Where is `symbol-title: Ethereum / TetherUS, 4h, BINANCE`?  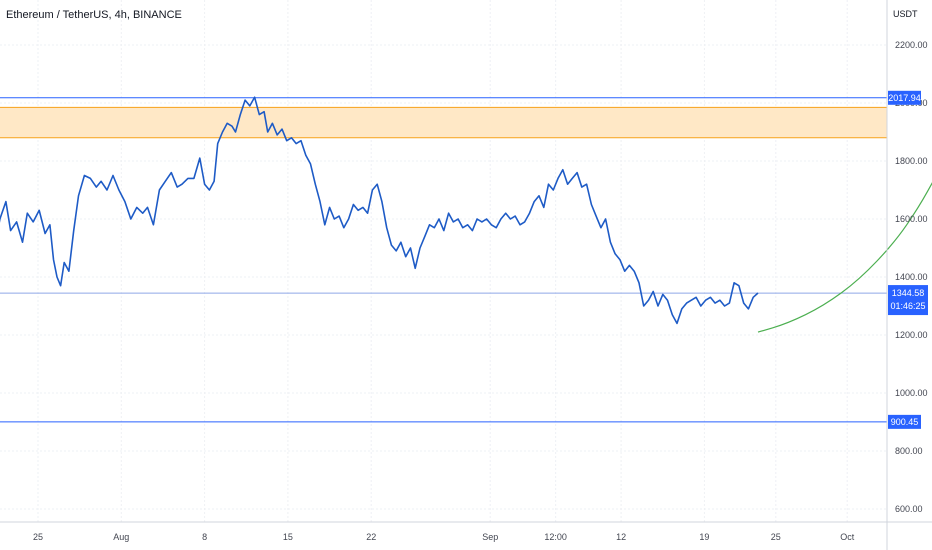
symbol-title: Ethereum / TetherUS, 4h, BINANCE is located at coordinates (94, 15).